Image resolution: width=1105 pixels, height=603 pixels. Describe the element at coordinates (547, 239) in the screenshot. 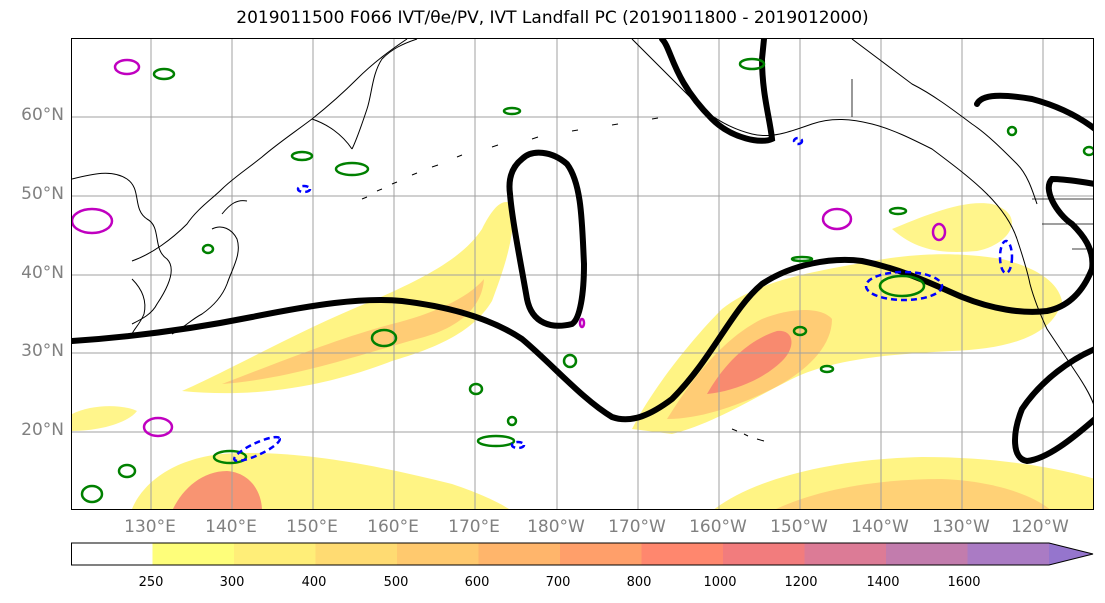

I see `theta-e-closed-loop` at that location.